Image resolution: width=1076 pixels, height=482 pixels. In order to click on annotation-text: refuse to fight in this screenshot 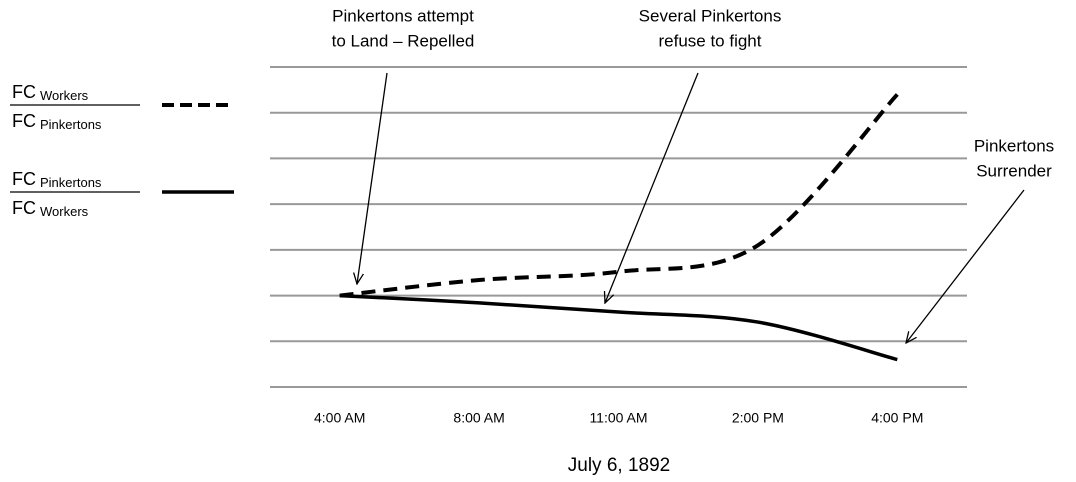, I will do `click(709, 40)`.